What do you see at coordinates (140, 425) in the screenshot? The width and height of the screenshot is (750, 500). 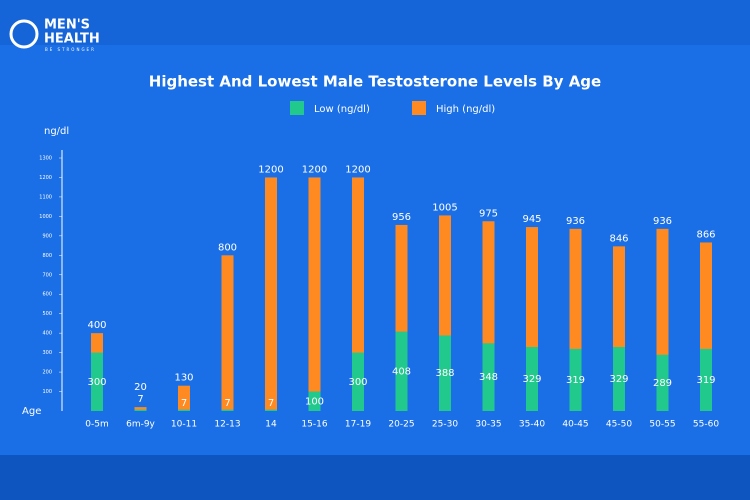 I see `x-tick-label: 6m-9y` at bounding box center [140, 425].